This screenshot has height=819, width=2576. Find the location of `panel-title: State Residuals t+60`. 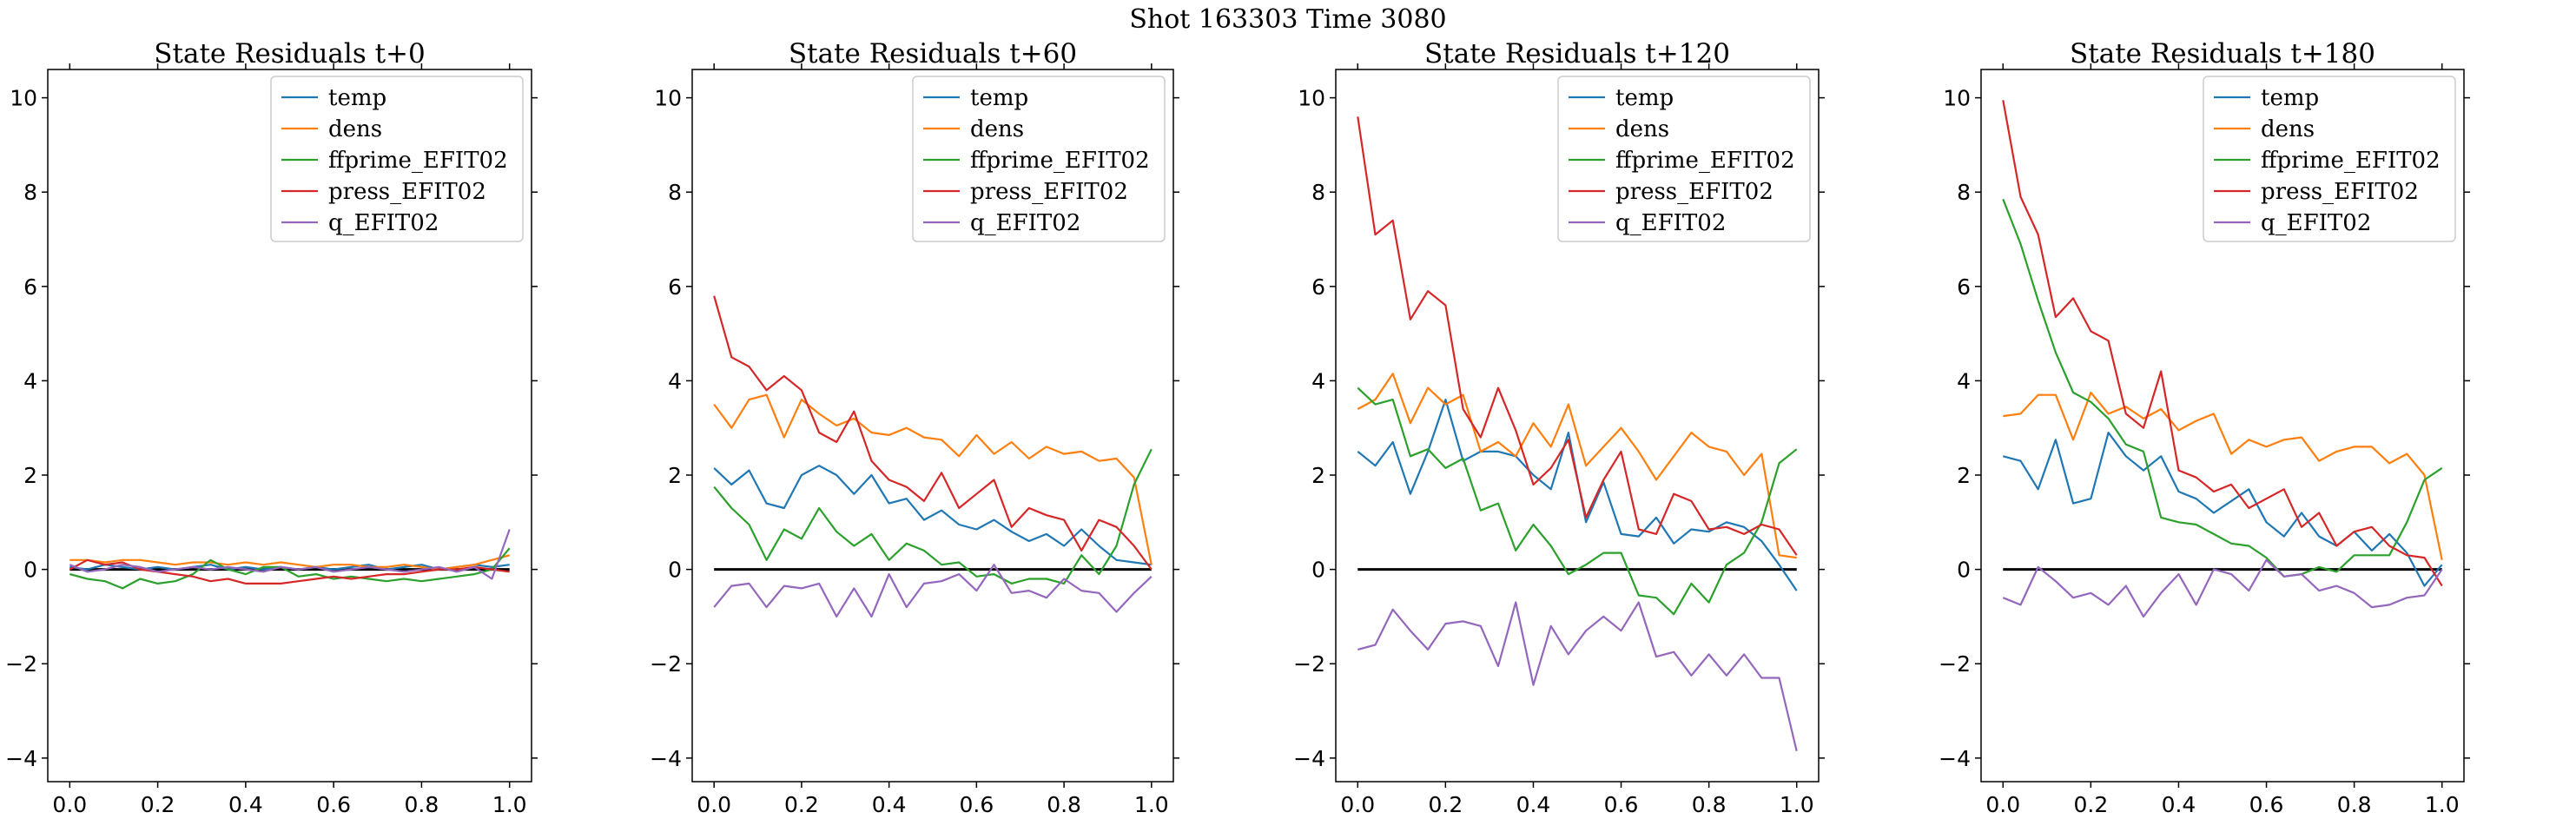

panel-title: State Residuals t+60 is located at coordinates (933, 53).